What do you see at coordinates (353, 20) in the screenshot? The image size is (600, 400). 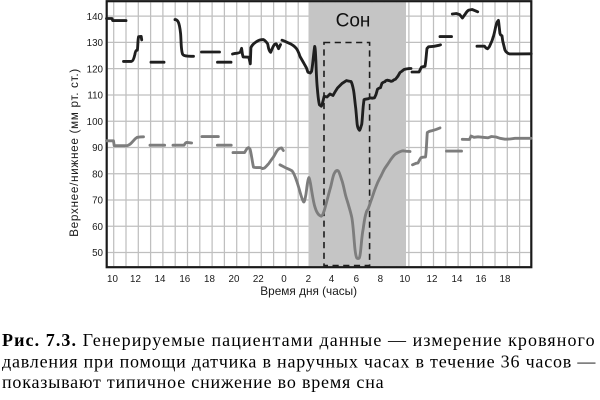 I see `svg-text: Сон` at bounding box center [353, 20].